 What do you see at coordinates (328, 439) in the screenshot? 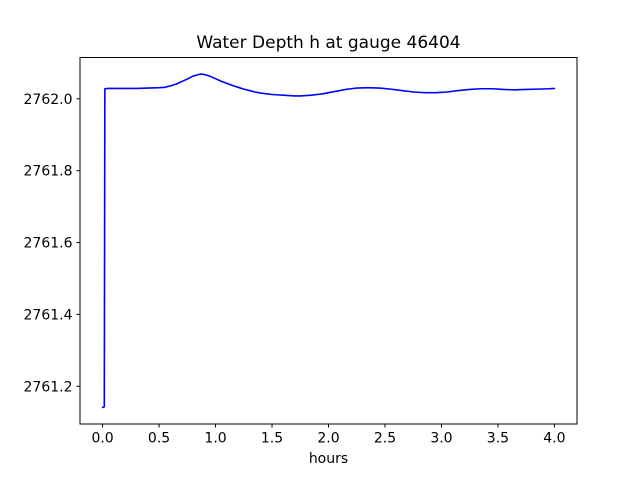
I see `x-tick-label: 2.0` at bounding box center [328, 439].